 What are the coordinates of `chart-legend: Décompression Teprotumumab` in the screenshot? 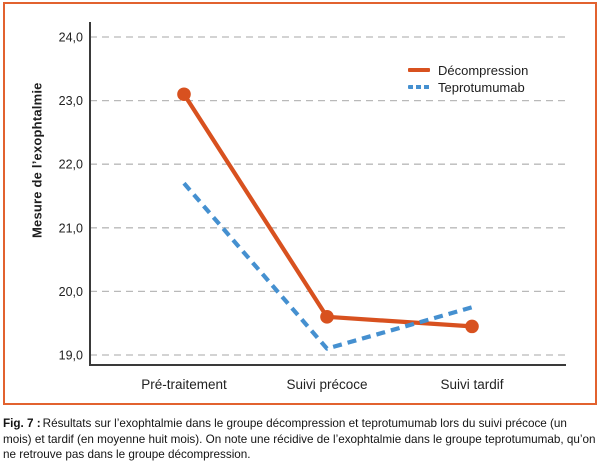 It's located at (468, 79).